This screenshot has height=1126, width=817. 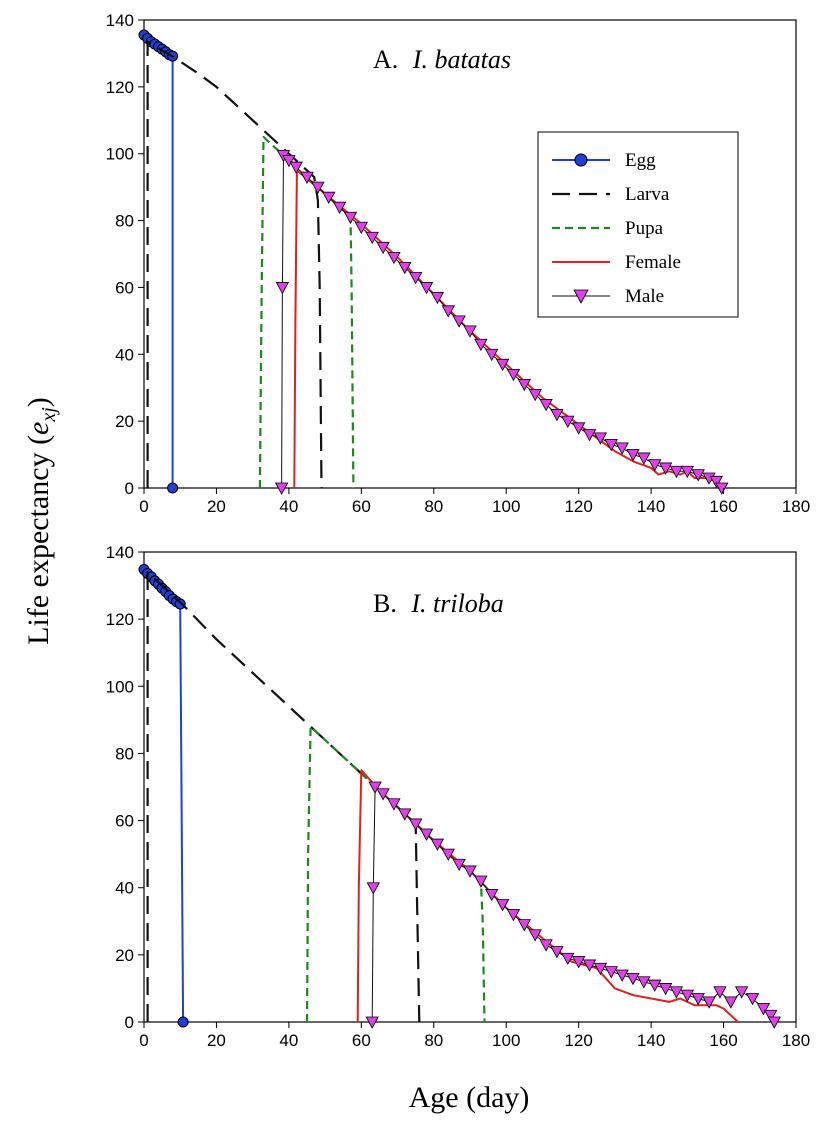 I want to click on x-tick-label-b: 120, so click(x=578, y=1040).